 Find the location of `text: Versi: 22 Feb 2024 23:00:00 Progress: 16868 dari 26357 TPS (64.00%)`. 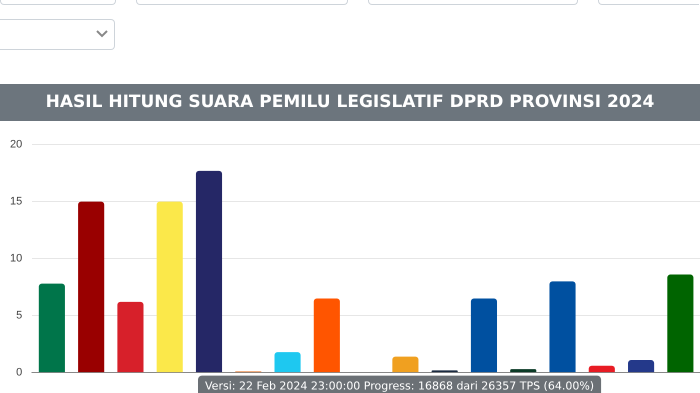

text: Versi: 22 Feb 2024 23:00:00 Progress: 16868 dari 26357 TPS (64.00%) is located at coordinates (399, 385).